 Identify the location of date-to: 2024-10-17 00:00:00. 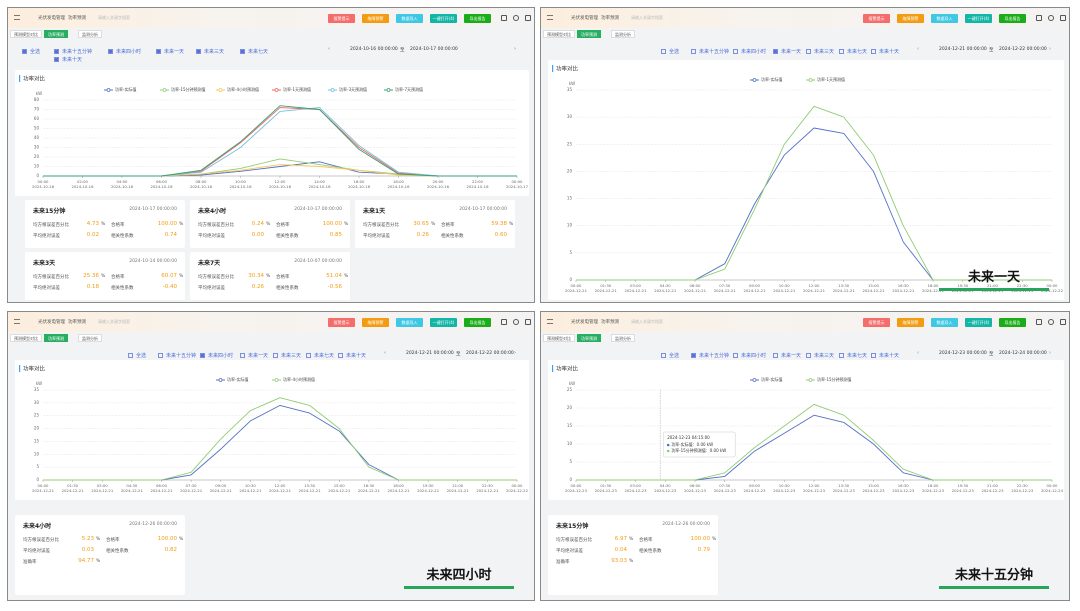
(434, 49).